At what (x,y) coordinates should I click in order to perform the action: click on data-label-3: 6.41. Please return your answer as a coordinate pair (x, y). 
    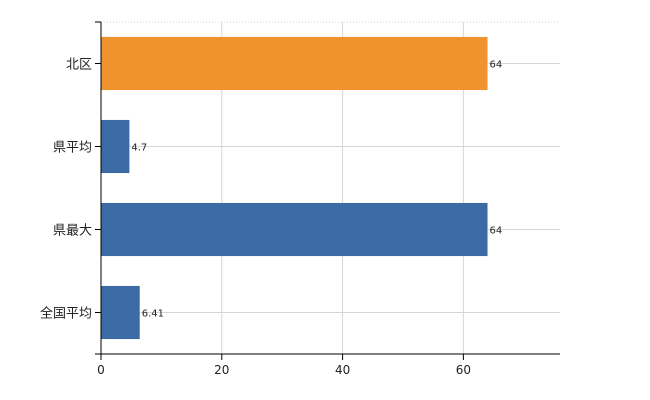
    Looking at the image, I should click on (153, 314).